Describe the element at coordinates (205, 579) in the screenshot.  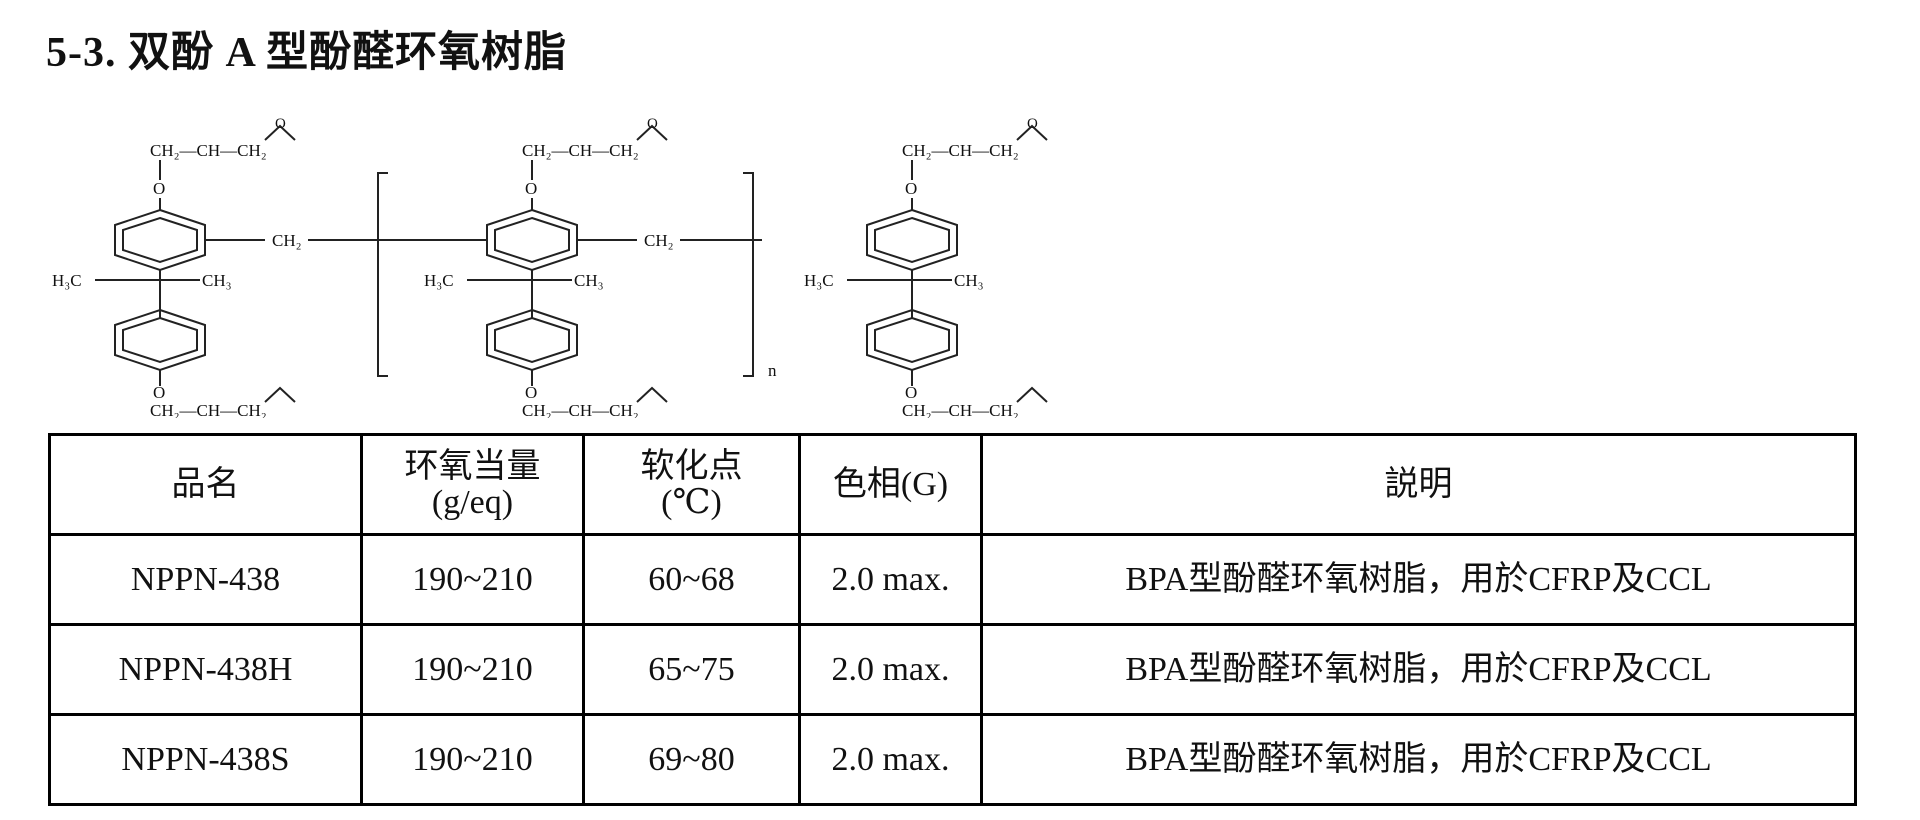
I see `cell-product-name: NPPN-438` at that location.